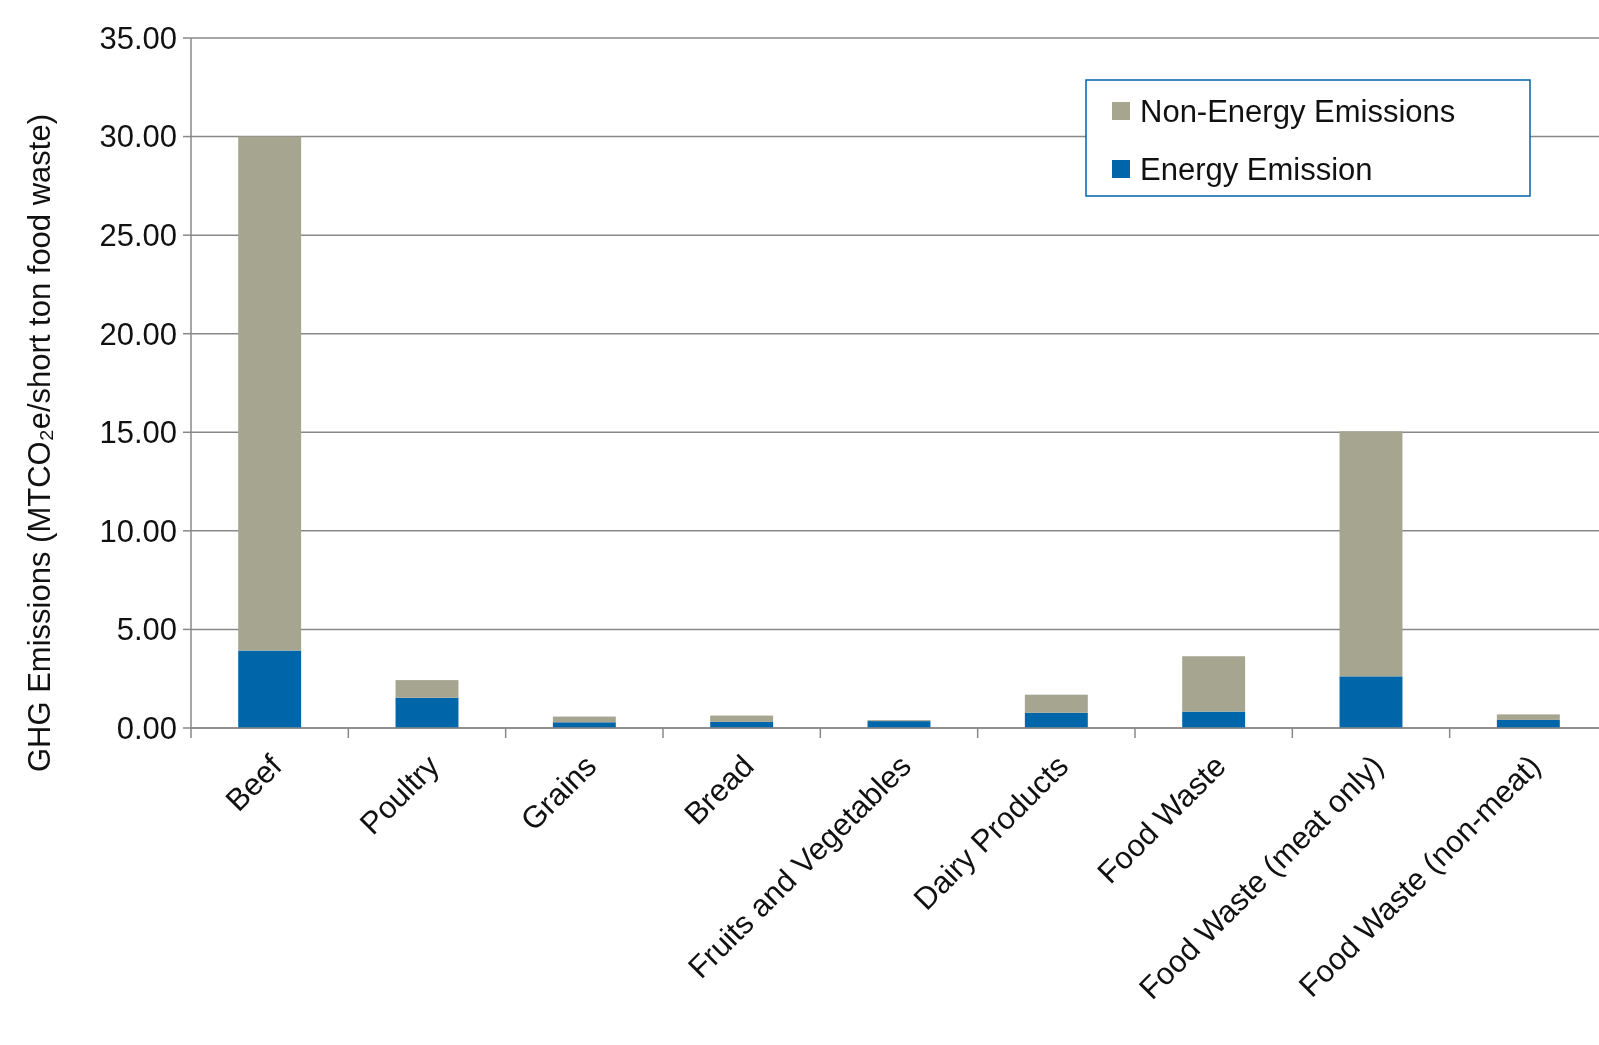 The width and height of the screenshot is (1599, 1045). I want to click on y-tick-label: 10.00, so click(138, 531).